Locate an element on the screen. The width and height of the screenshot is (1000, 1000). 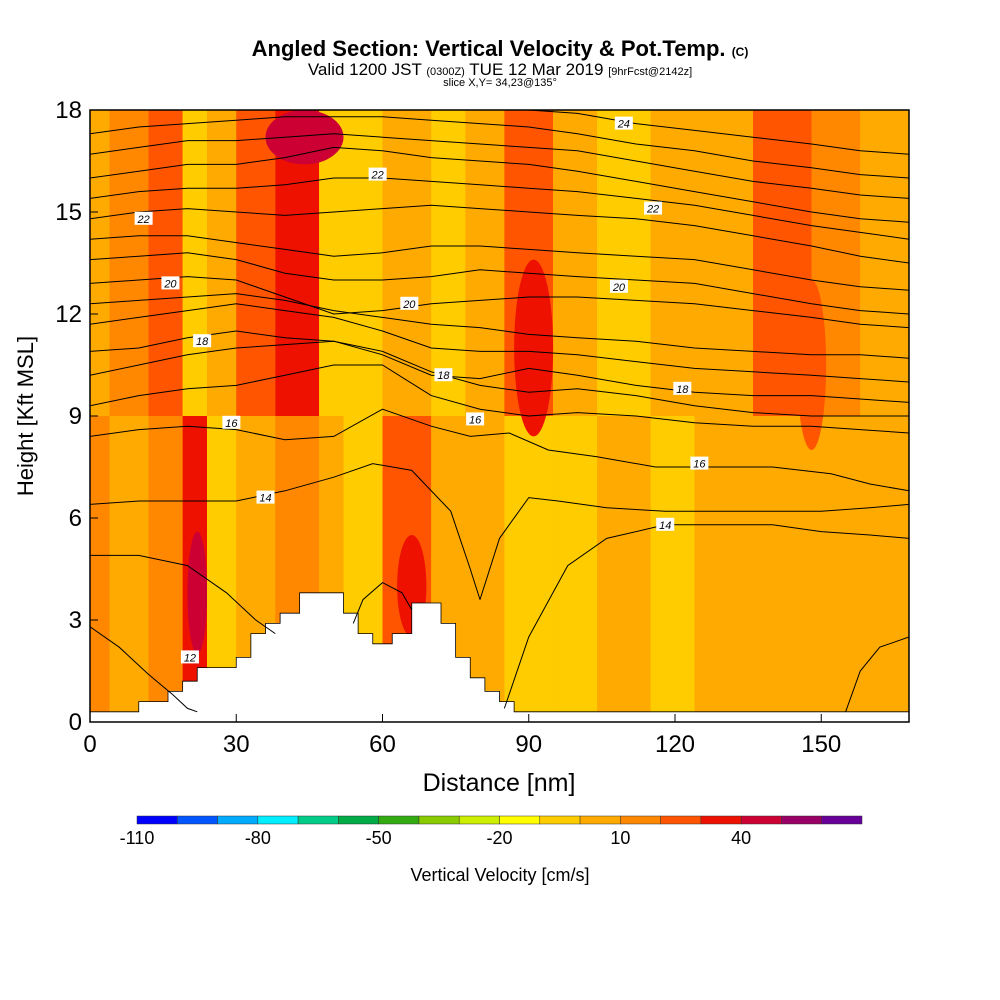
colorbar: -110 -80 -50 -20 10 40 is located at coordinates (491, 831).